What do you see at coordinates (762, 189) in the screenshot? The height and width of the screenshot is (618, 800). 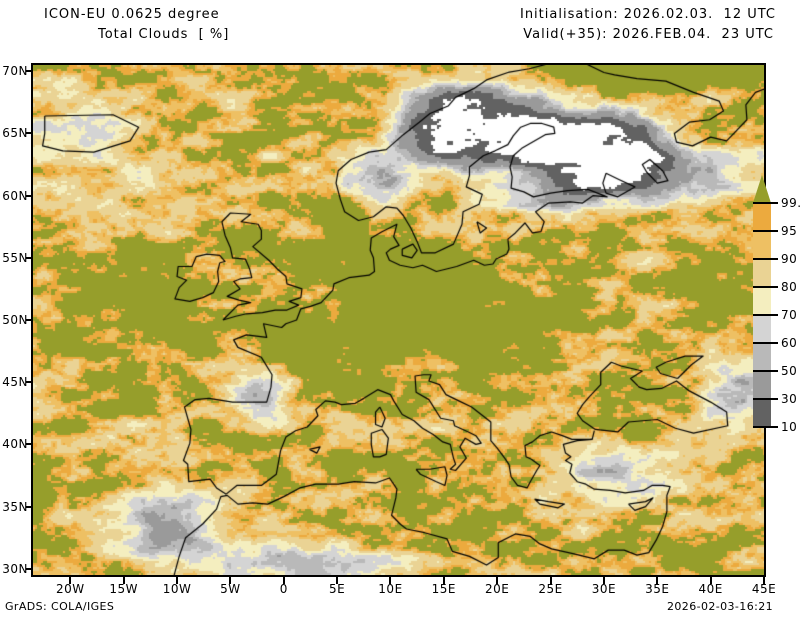 I see `colorbar-above-max-triangle` at bounding box center [762, 189].